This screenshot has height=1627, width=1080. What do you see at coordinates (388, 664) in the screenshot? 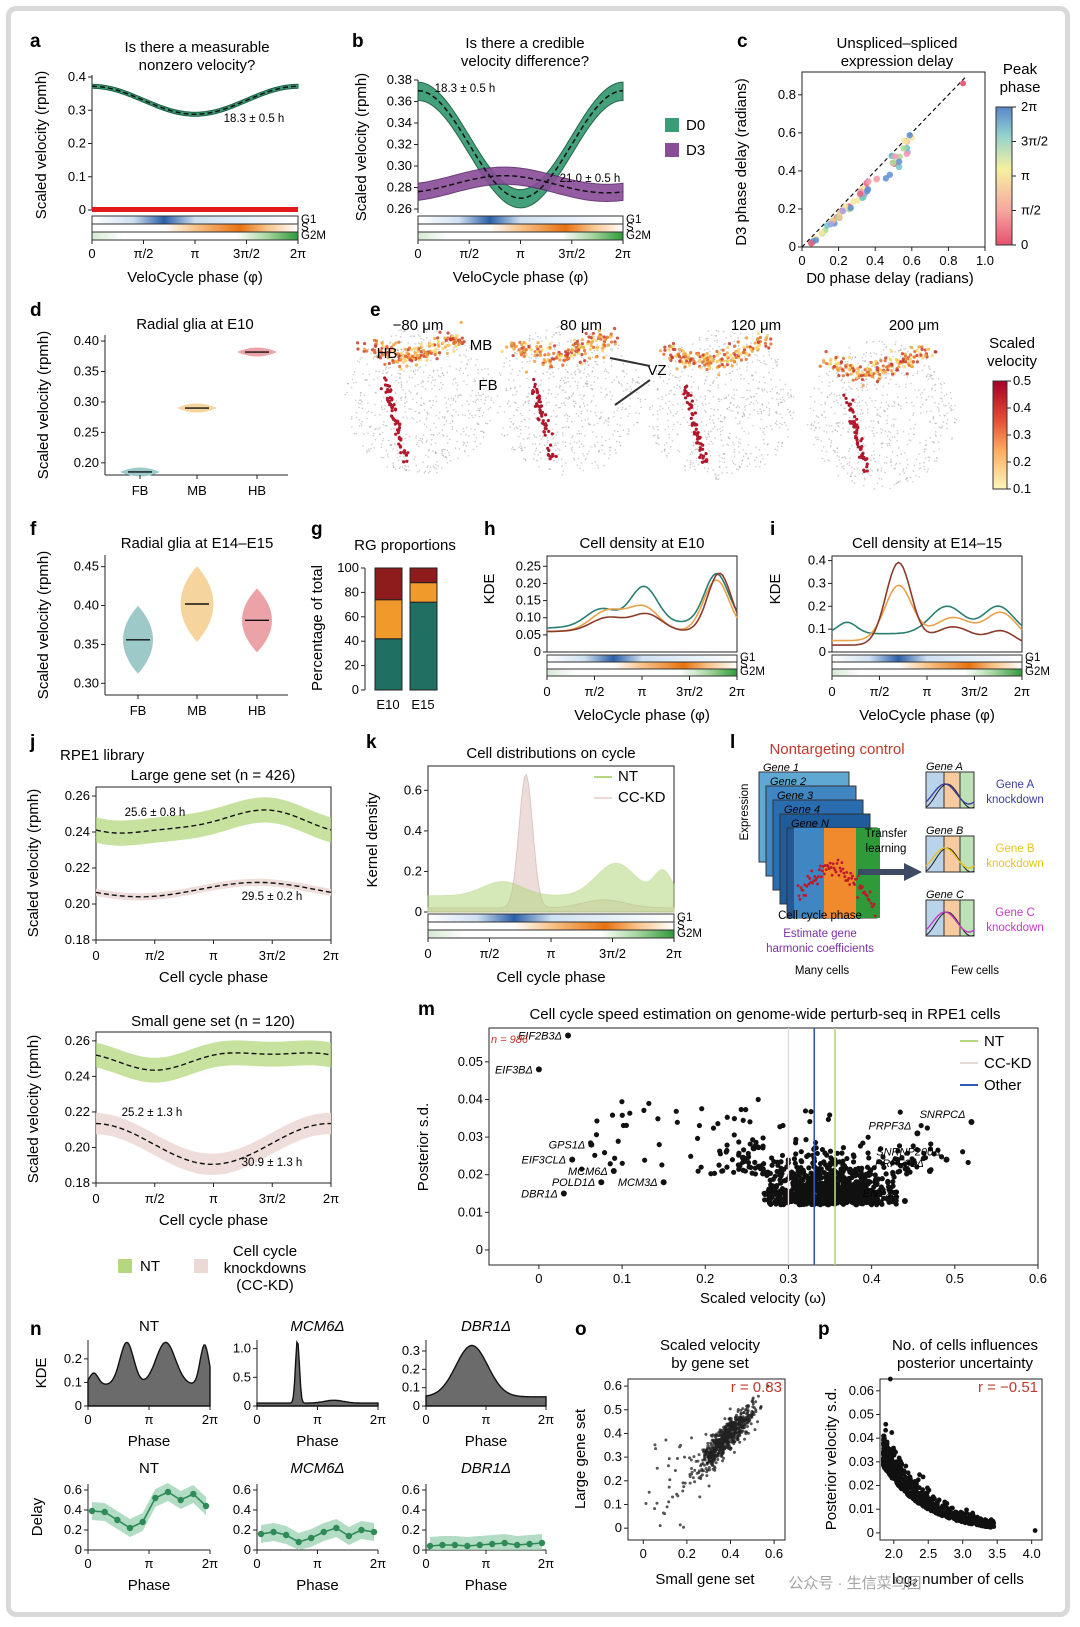
I see `stacked-bar-segment` at bounding box center [388, 664].